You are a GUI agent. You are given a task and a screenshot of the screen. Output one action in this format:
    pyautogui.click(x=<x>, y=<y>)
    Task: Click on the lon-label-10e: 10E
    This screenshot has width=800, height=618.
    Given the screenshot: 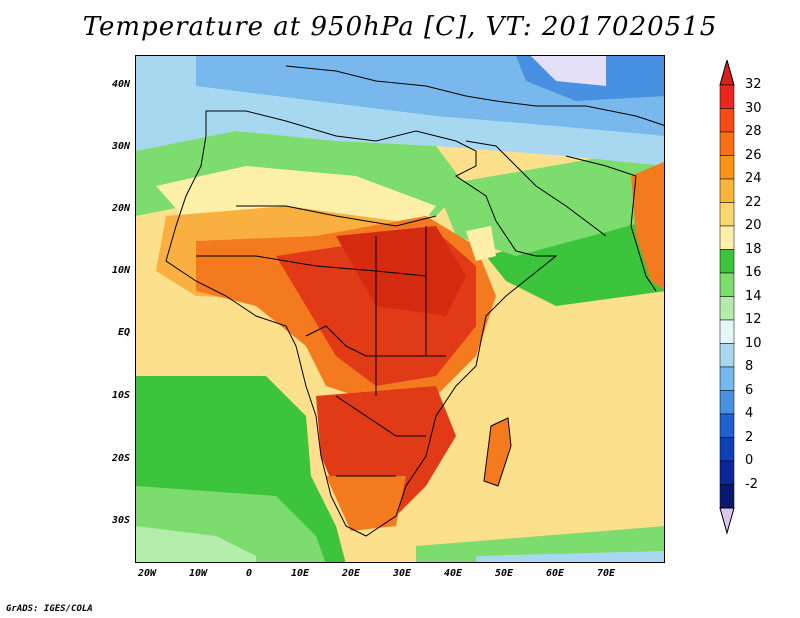 What is the action you would take?
    pyautogui.click(x=300, y=573)
    